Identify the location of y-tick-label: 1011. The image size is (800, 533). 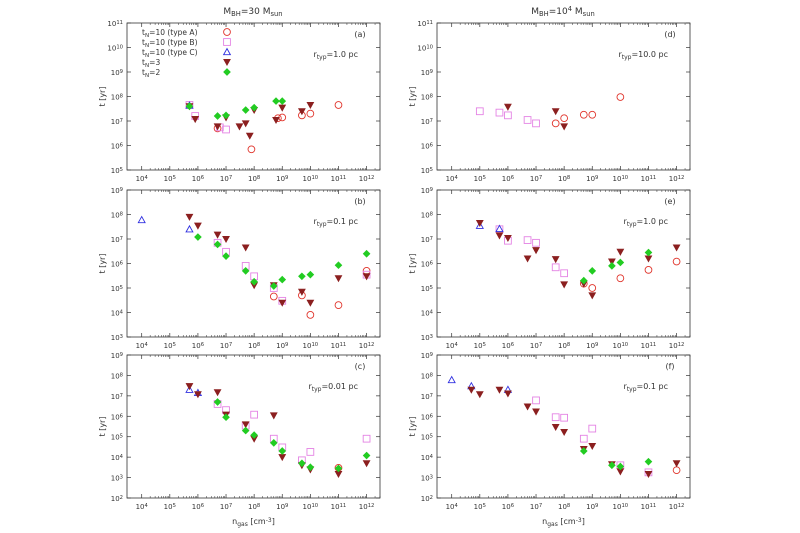
(425, 24).